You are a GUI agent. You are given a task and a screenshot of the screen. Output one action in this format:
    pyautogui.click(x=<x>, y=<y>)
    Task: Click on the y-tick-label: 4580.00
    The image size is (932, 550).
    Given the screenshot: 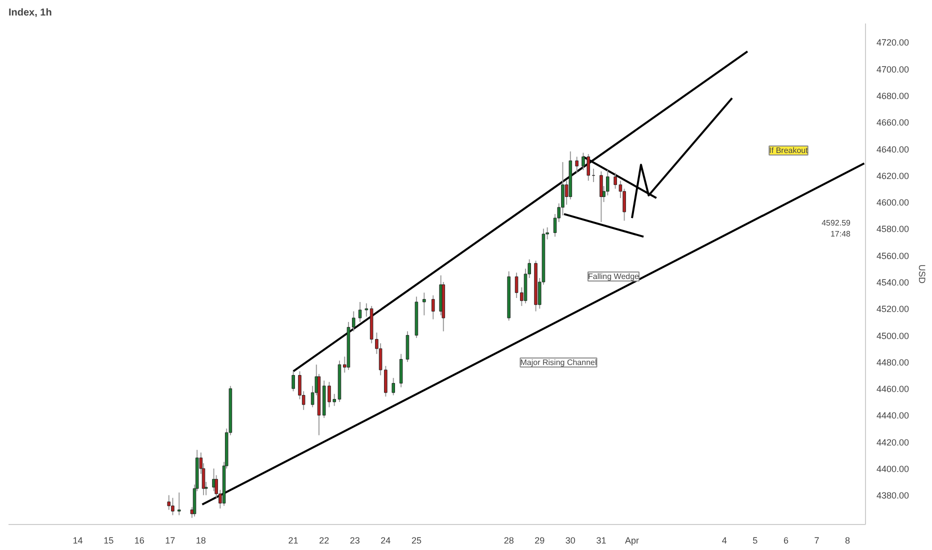 What is the action you would take?
    pyautogui.click(x=893, y=229)
    